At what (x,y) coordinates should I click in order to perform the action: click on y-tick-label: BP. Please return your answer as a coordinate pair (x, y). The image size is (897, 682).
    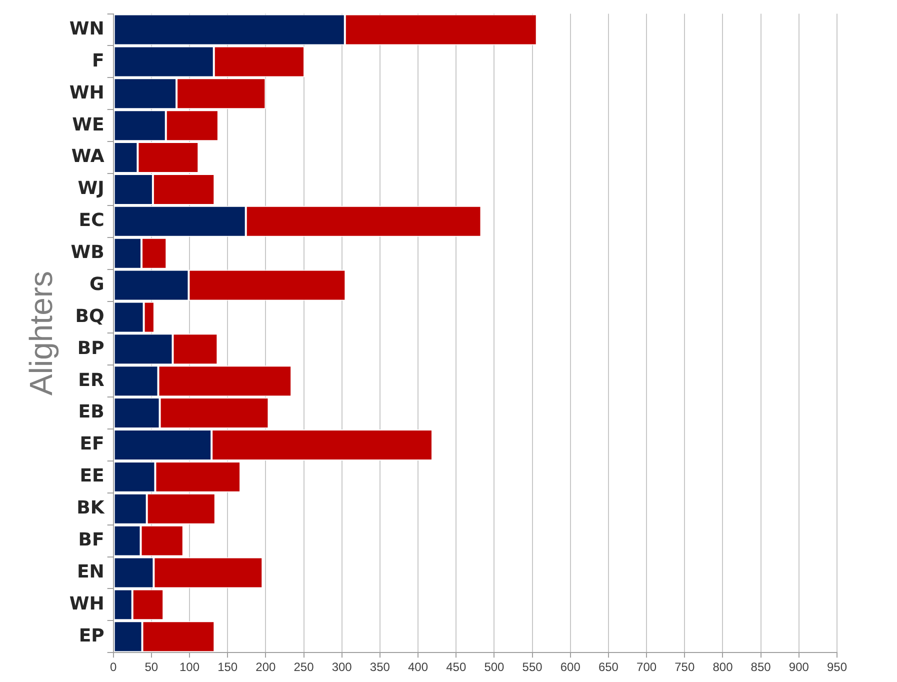
    Looking at the image, I should click on (90, 348).